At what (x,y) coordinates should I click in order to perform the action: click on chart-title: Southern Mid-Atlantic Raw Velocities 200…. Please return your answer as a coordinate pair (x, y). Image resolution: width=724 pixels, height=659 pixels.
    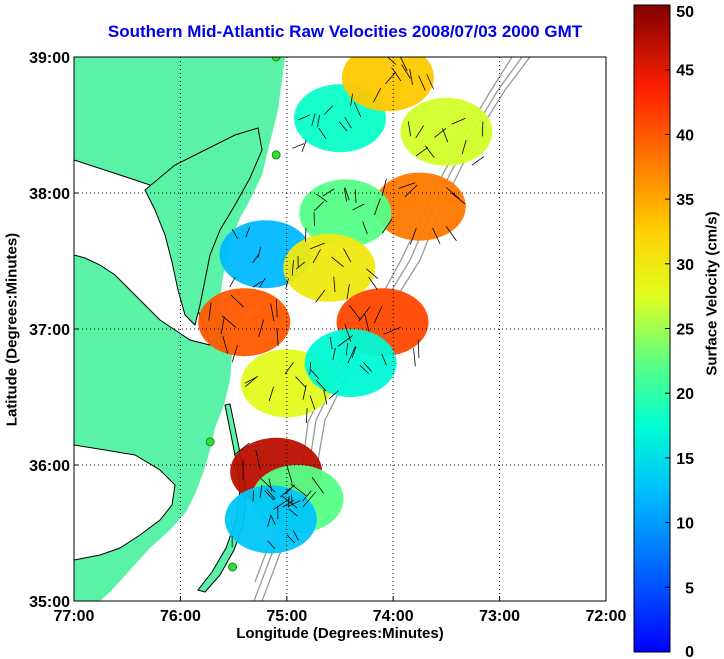
    Looking at the image, I should click on (345, 31).